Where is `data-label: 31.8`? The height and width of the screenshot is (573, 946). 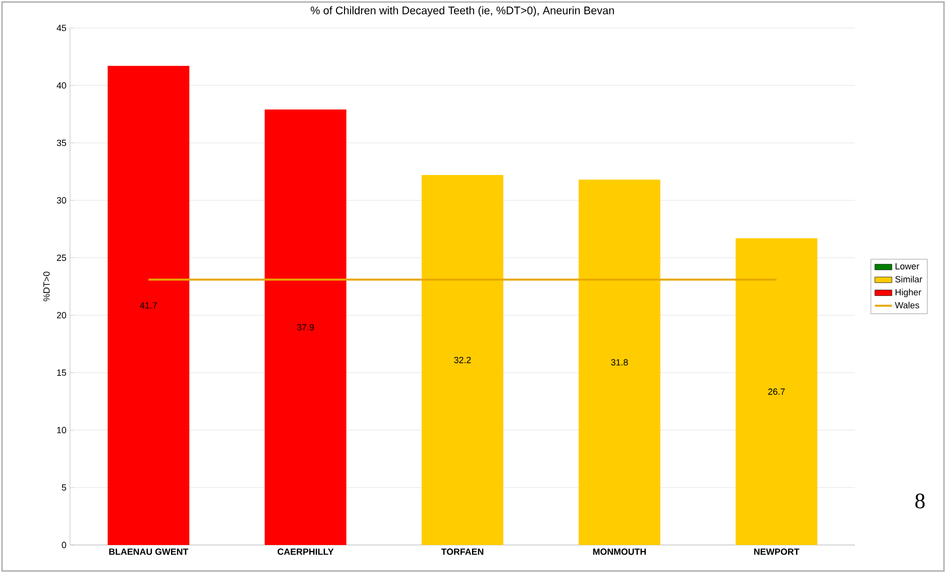
data-label: 31.8 is located at coordinates (619, 362).